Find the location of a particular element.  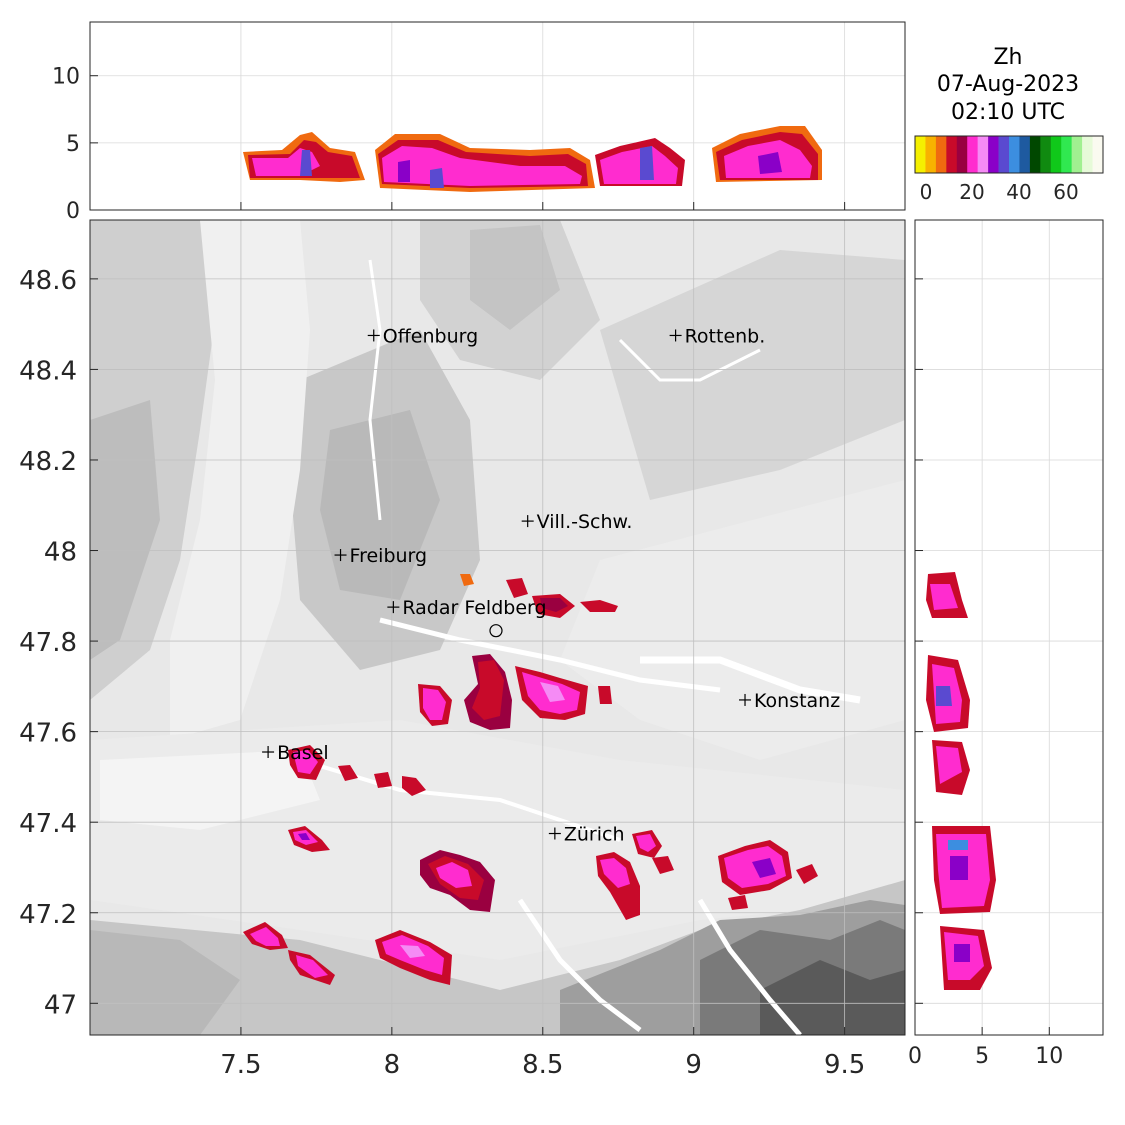

top-y-tick-label: 10 is located at coordinates (66, 77).